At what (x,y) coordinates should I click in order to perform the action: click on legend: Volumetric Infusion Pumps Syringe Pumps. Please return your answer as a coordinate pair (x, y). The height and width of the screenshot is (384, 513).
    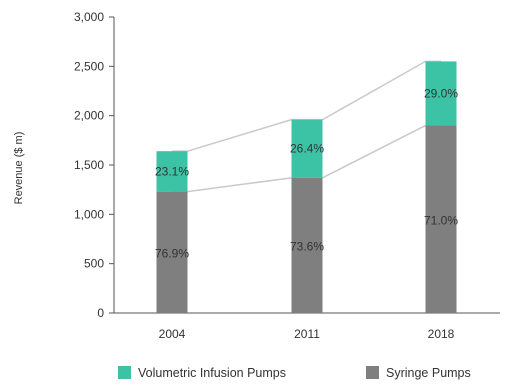
    Looking at the image, I should click on (294, 373).